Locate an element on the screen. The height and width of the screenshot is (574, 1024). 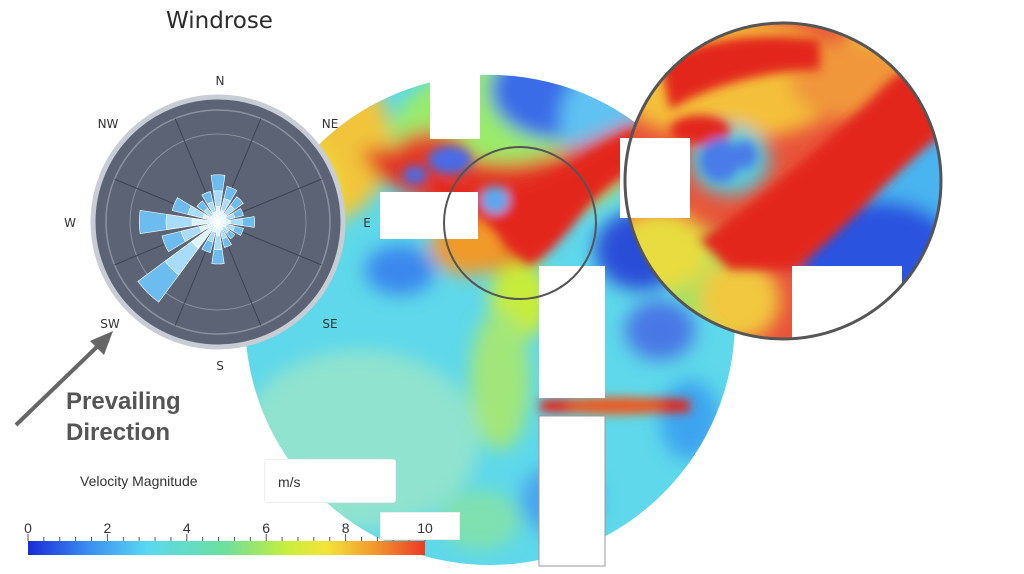
windrose-petal-ssw is located at coordinates (215, 227).